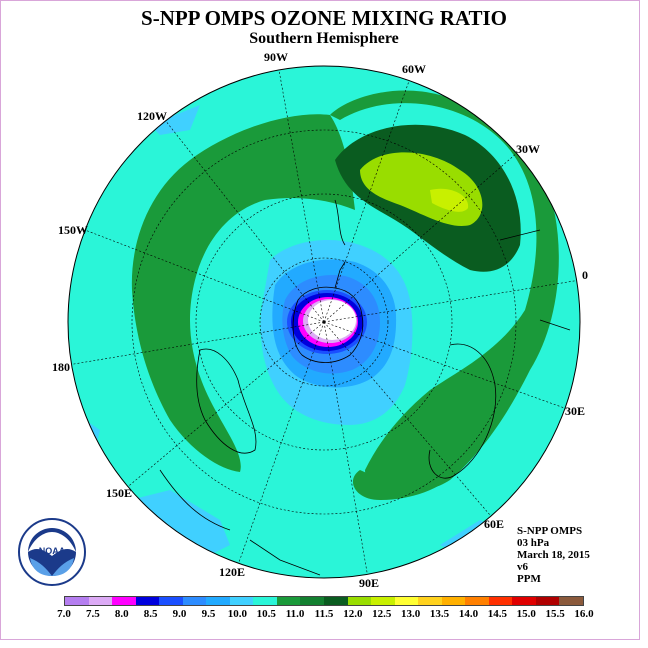 This screenshot has height=648, width=648. Describe the element at coordinates (411, 614) in the screenshot. I see `colorbar-tick-label: 13.0` at that location.